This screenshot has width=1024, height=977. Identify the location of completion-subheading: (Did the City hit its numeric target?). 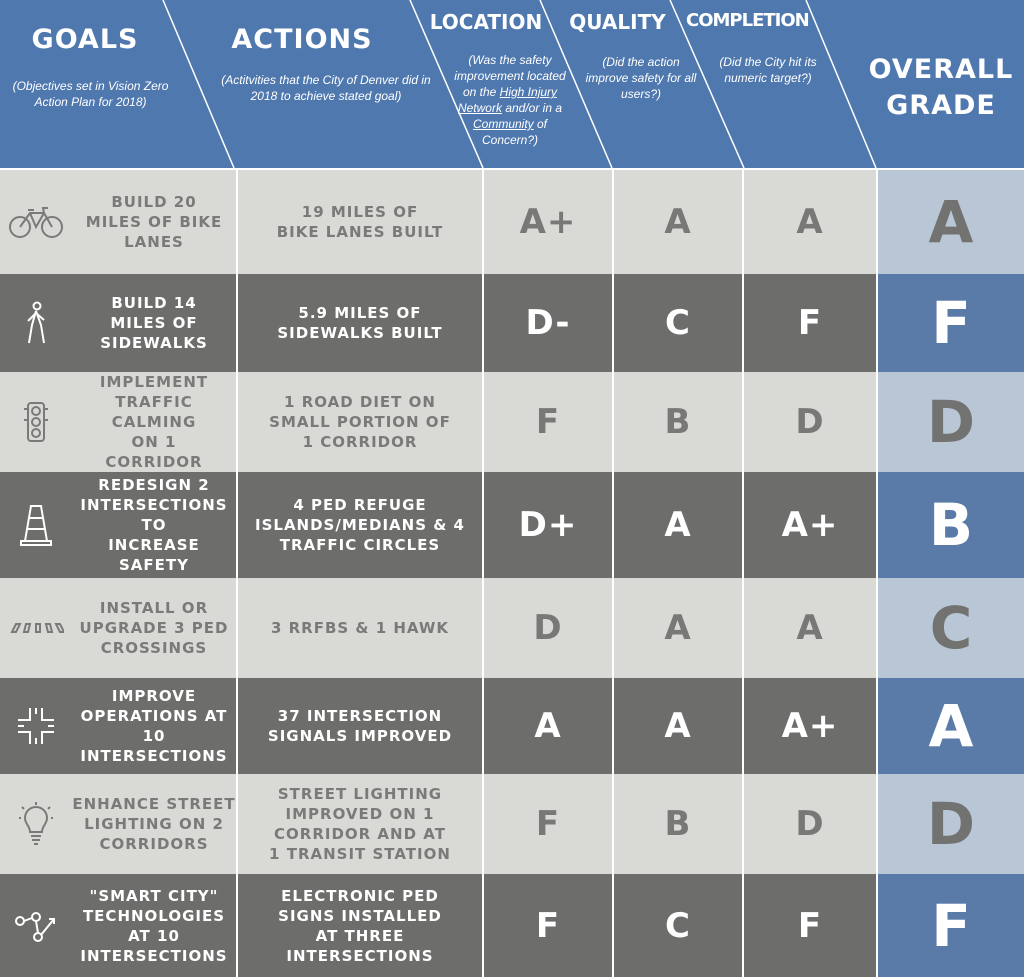
(768, 70).